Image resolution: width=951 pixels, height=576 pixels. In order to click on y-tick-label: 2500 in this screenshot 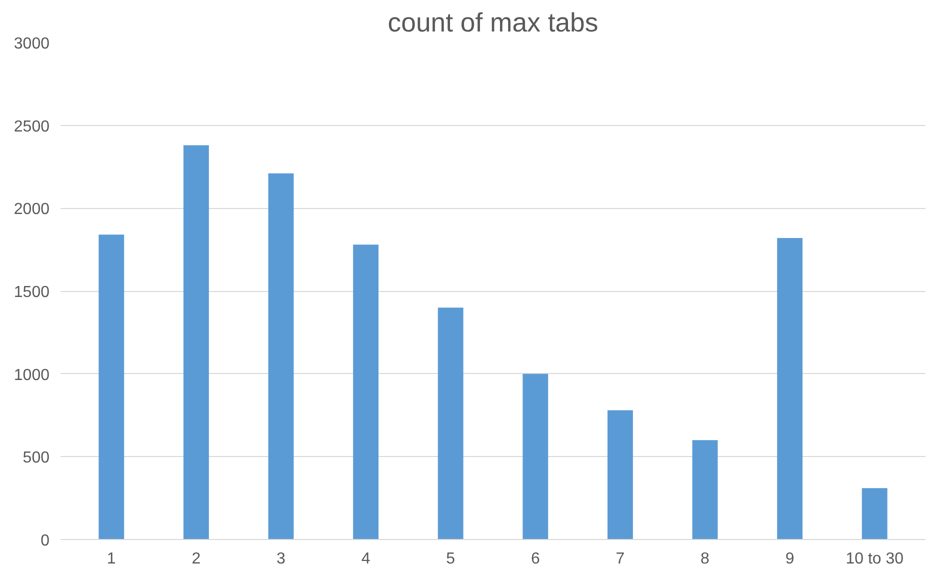, I will do `click(32, 127)`.